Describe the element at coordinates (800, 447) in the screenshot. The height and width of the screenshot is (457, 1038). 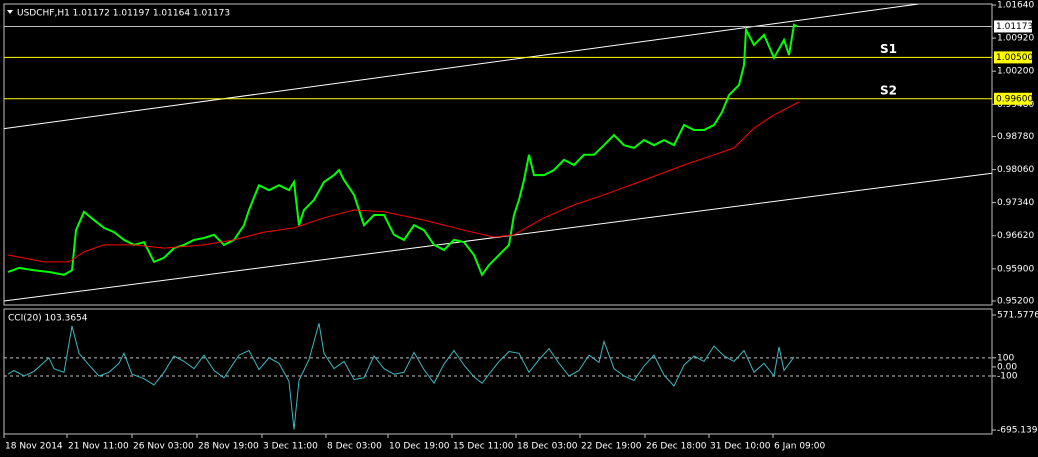
I see `x-tick-label: 6 Jan 09:00` at that location.